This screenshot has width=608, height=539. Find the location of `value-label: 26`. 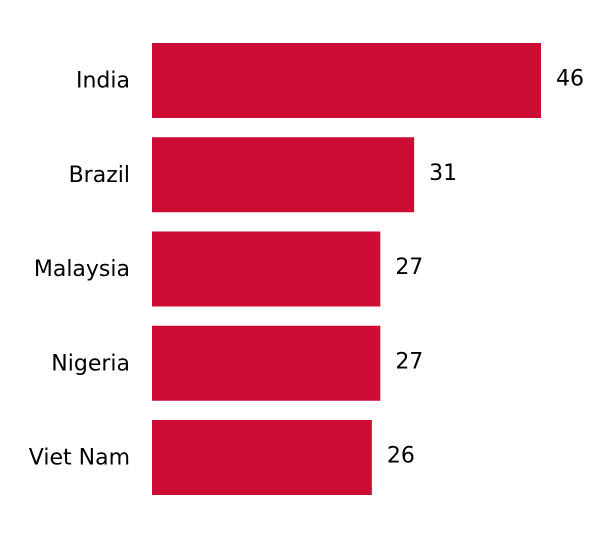

value-label: 26 is located at coordinates (401, 456).